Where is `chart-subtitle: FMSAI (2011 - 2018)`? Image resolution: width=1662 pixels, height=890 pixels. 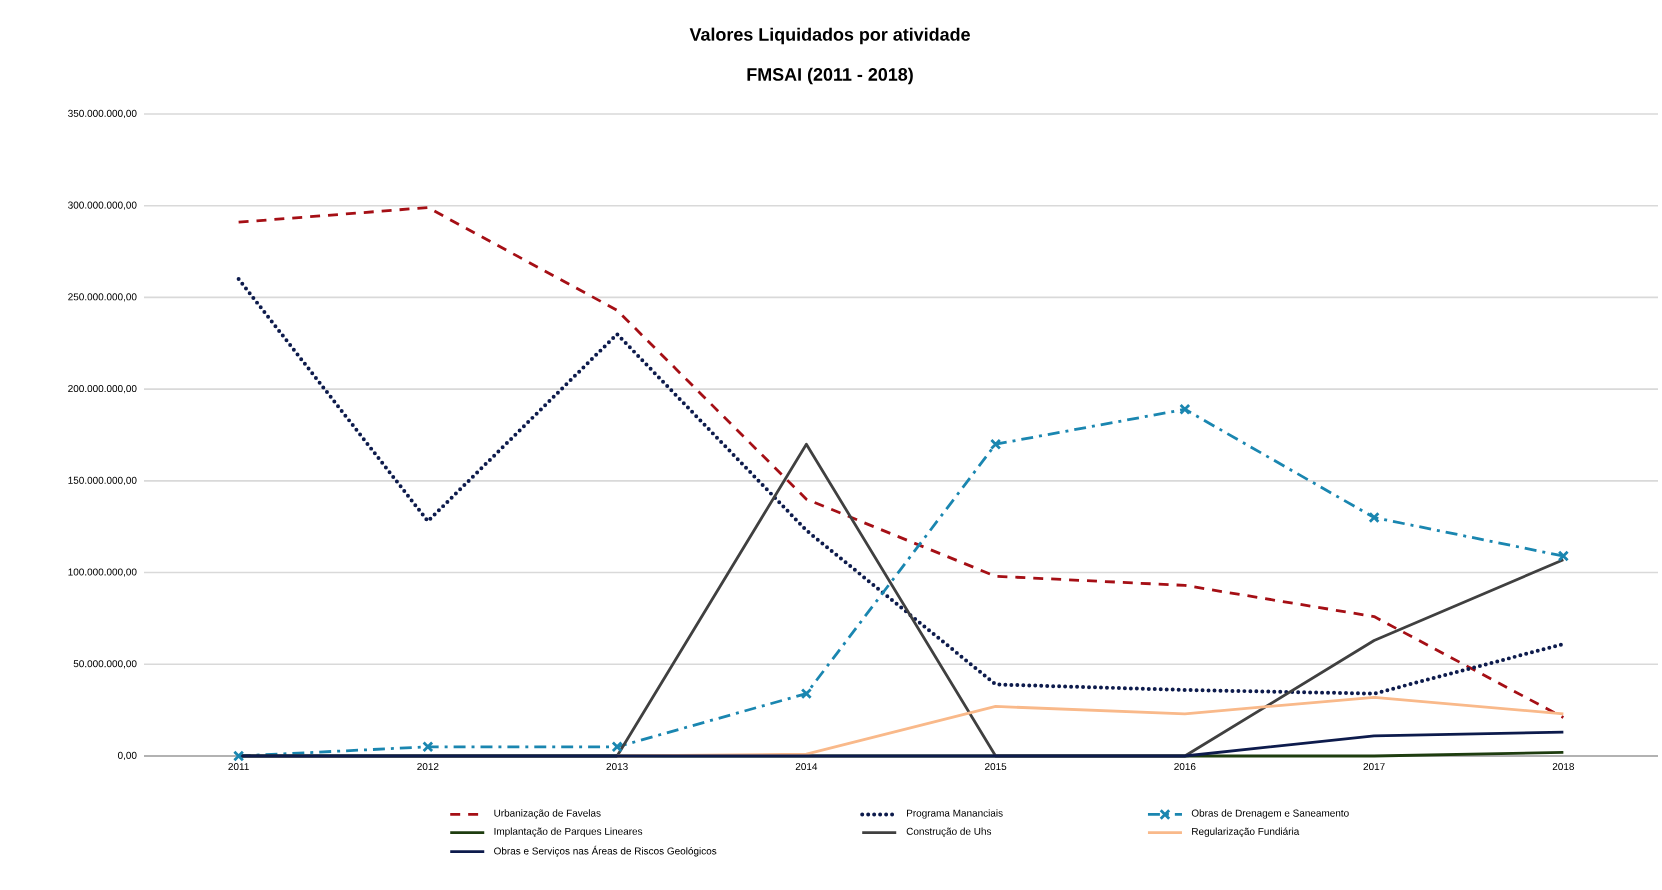
chart-subtitle: FMSAI (2011 - 2018) is located at coordinates (830, 76).